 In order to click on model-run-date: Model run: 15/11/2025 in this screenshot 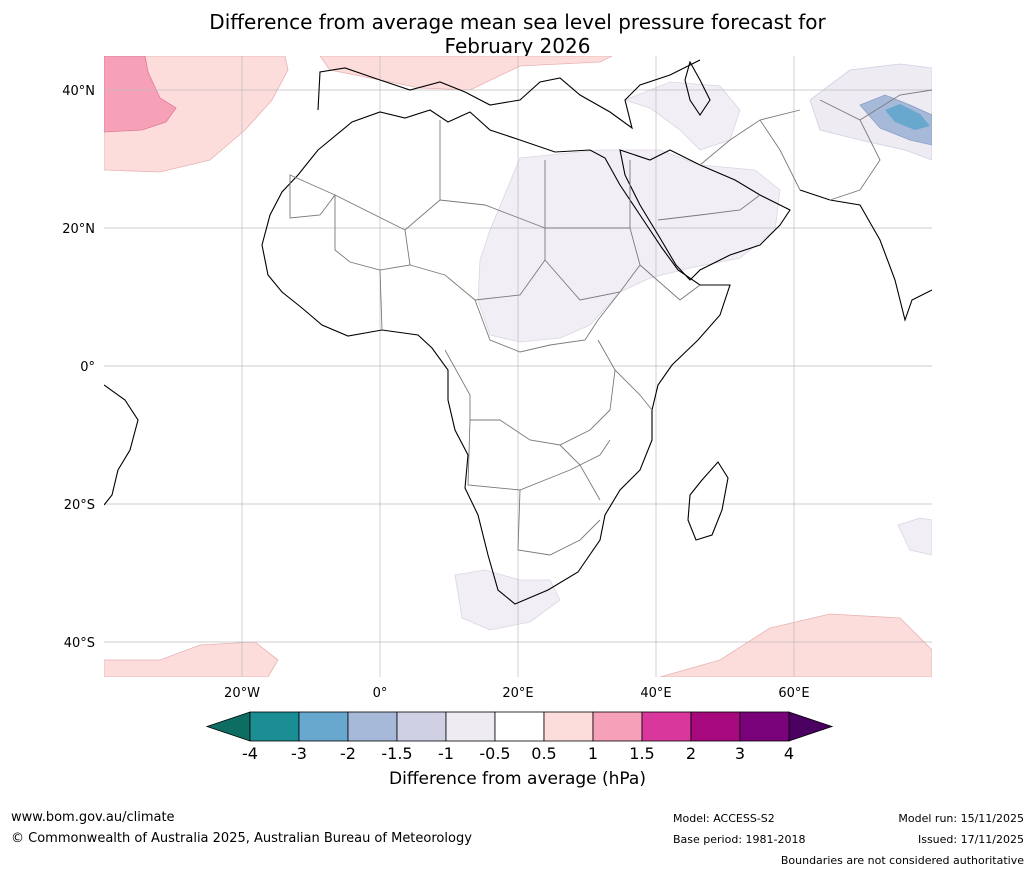, I will do `click(961, 818)`.